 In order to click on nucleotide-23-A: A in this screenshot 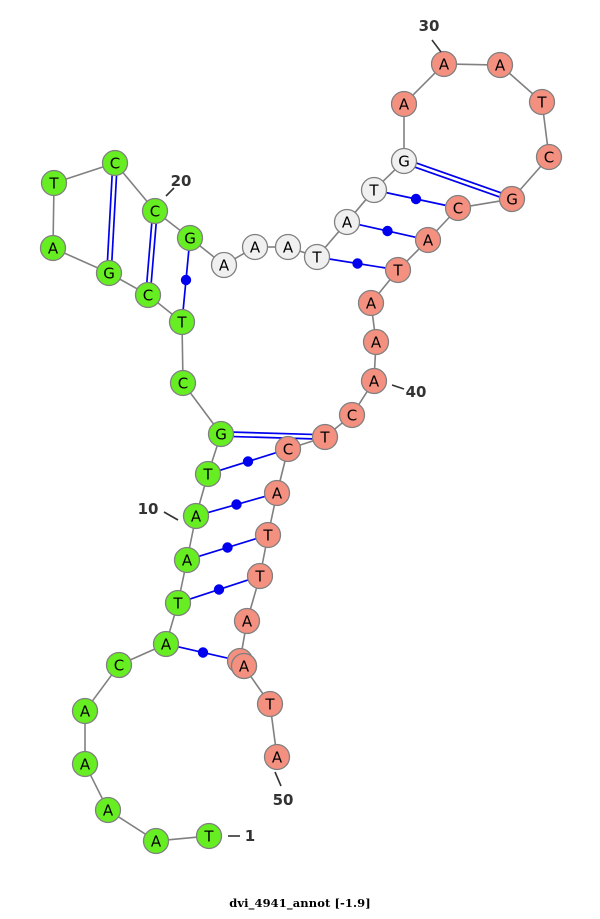, I will do `click(255, 247)`.